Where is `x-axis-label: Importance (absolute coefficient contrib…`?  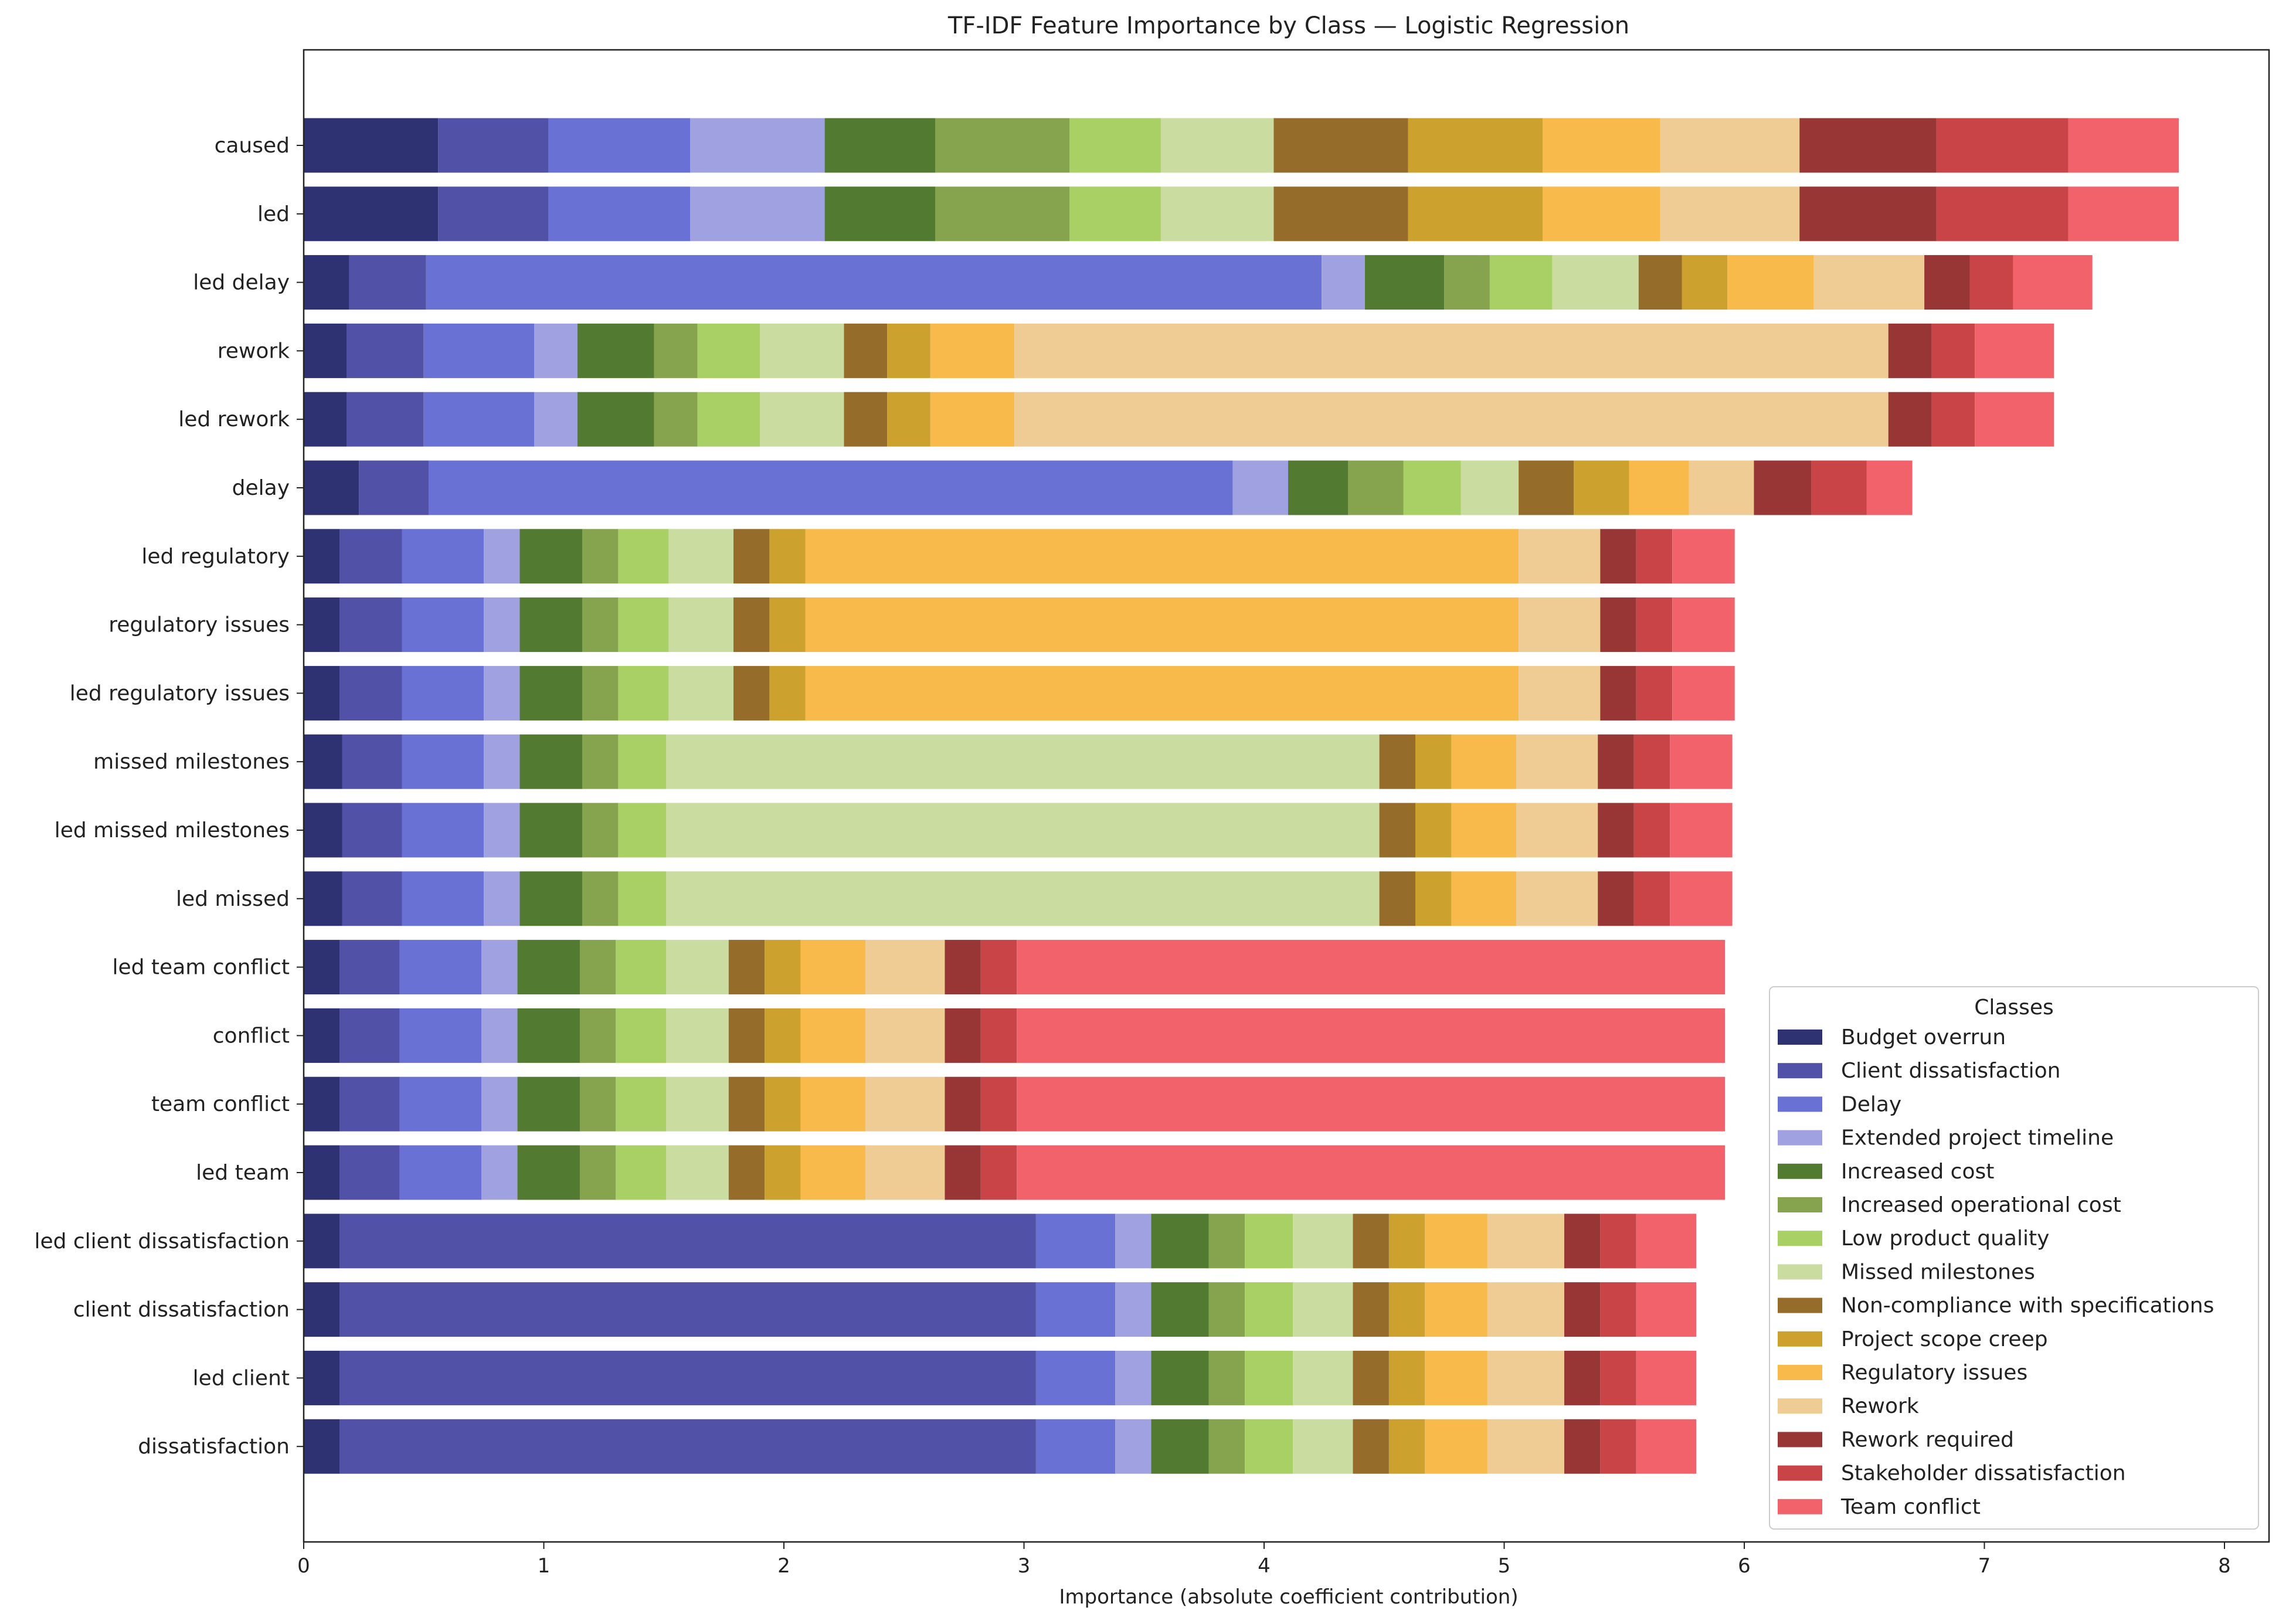
x-axis-label: Importance (absolute coefficient contrib… is located at coordinates (1288, 1597).